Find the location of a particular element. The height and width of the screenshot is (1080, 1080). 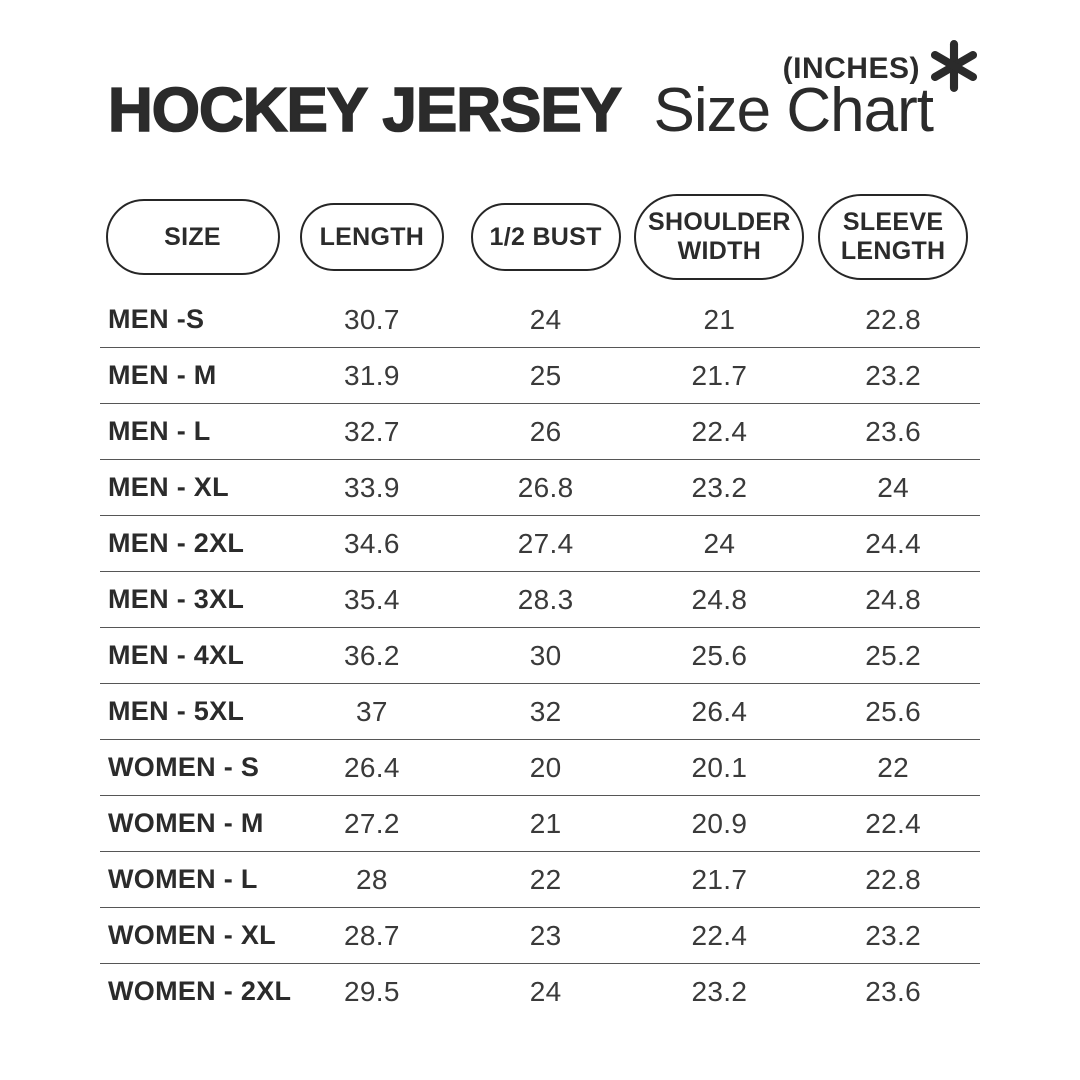

half-bust-value-cell: 25 is located at coordinates (545, 375).